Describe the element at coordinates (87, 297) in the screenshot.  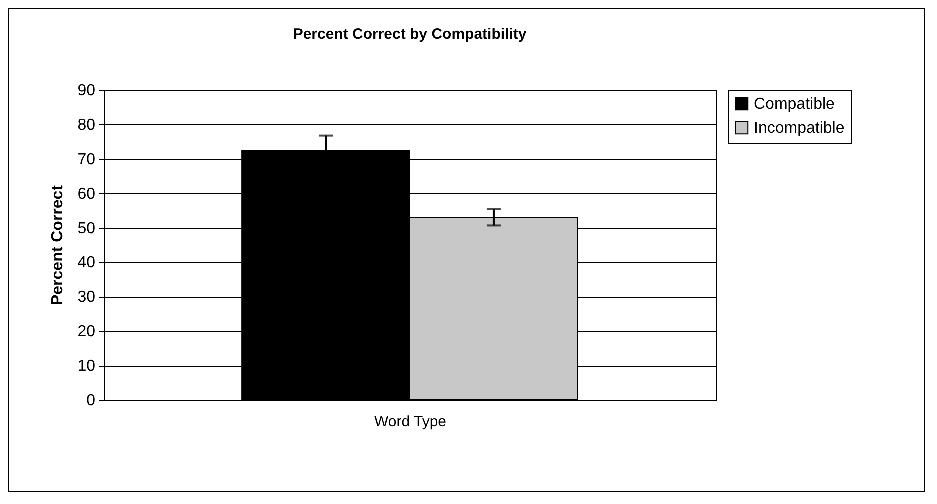
I see `y-tick-label: 30` at that location.